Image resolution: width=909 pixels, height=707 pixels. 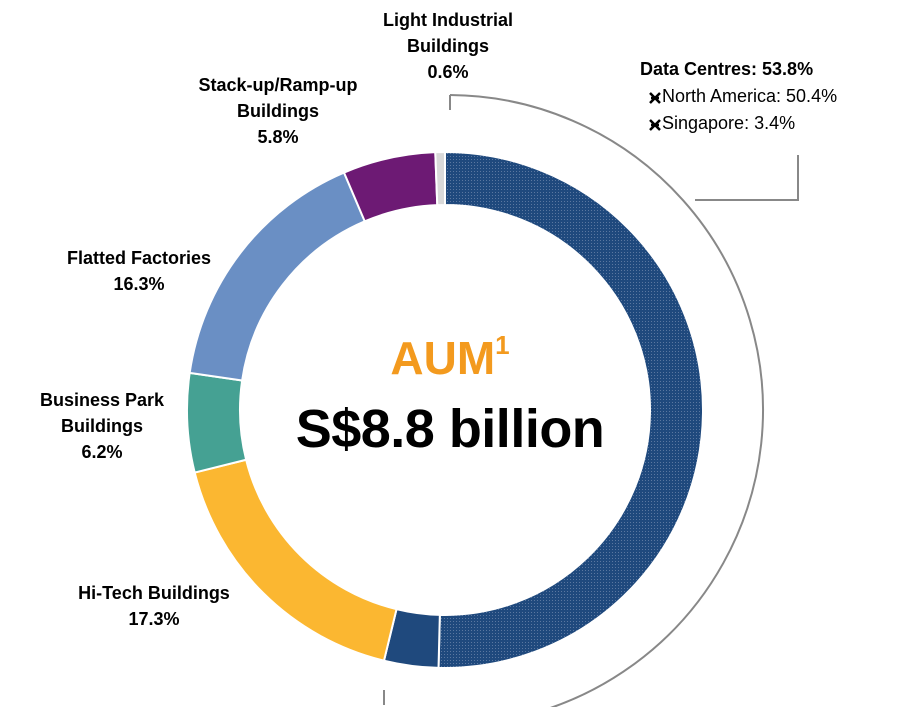 What do you see at coordinates (727, 69) in the screenshot?
I see `callout-title: Data Centres: 53.8%` at bounding box center [727, 69].